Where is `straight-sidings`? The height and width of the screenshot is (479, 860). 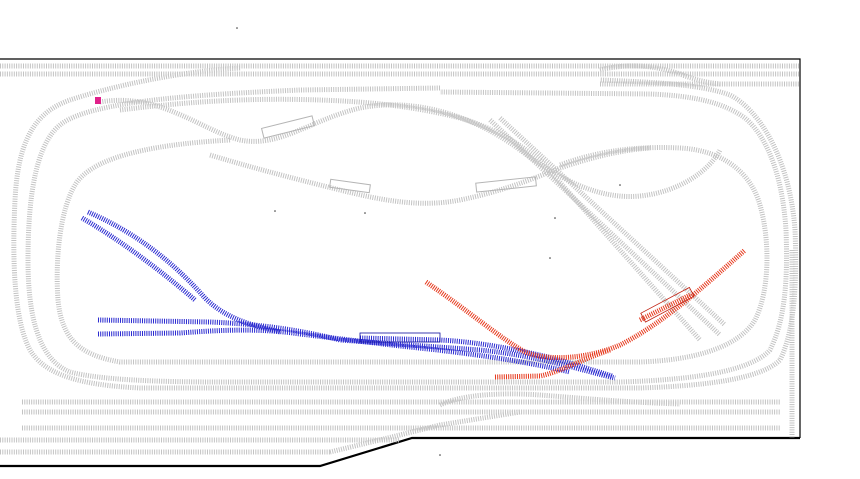
straight-sidings is located at coordinates (390, 423).